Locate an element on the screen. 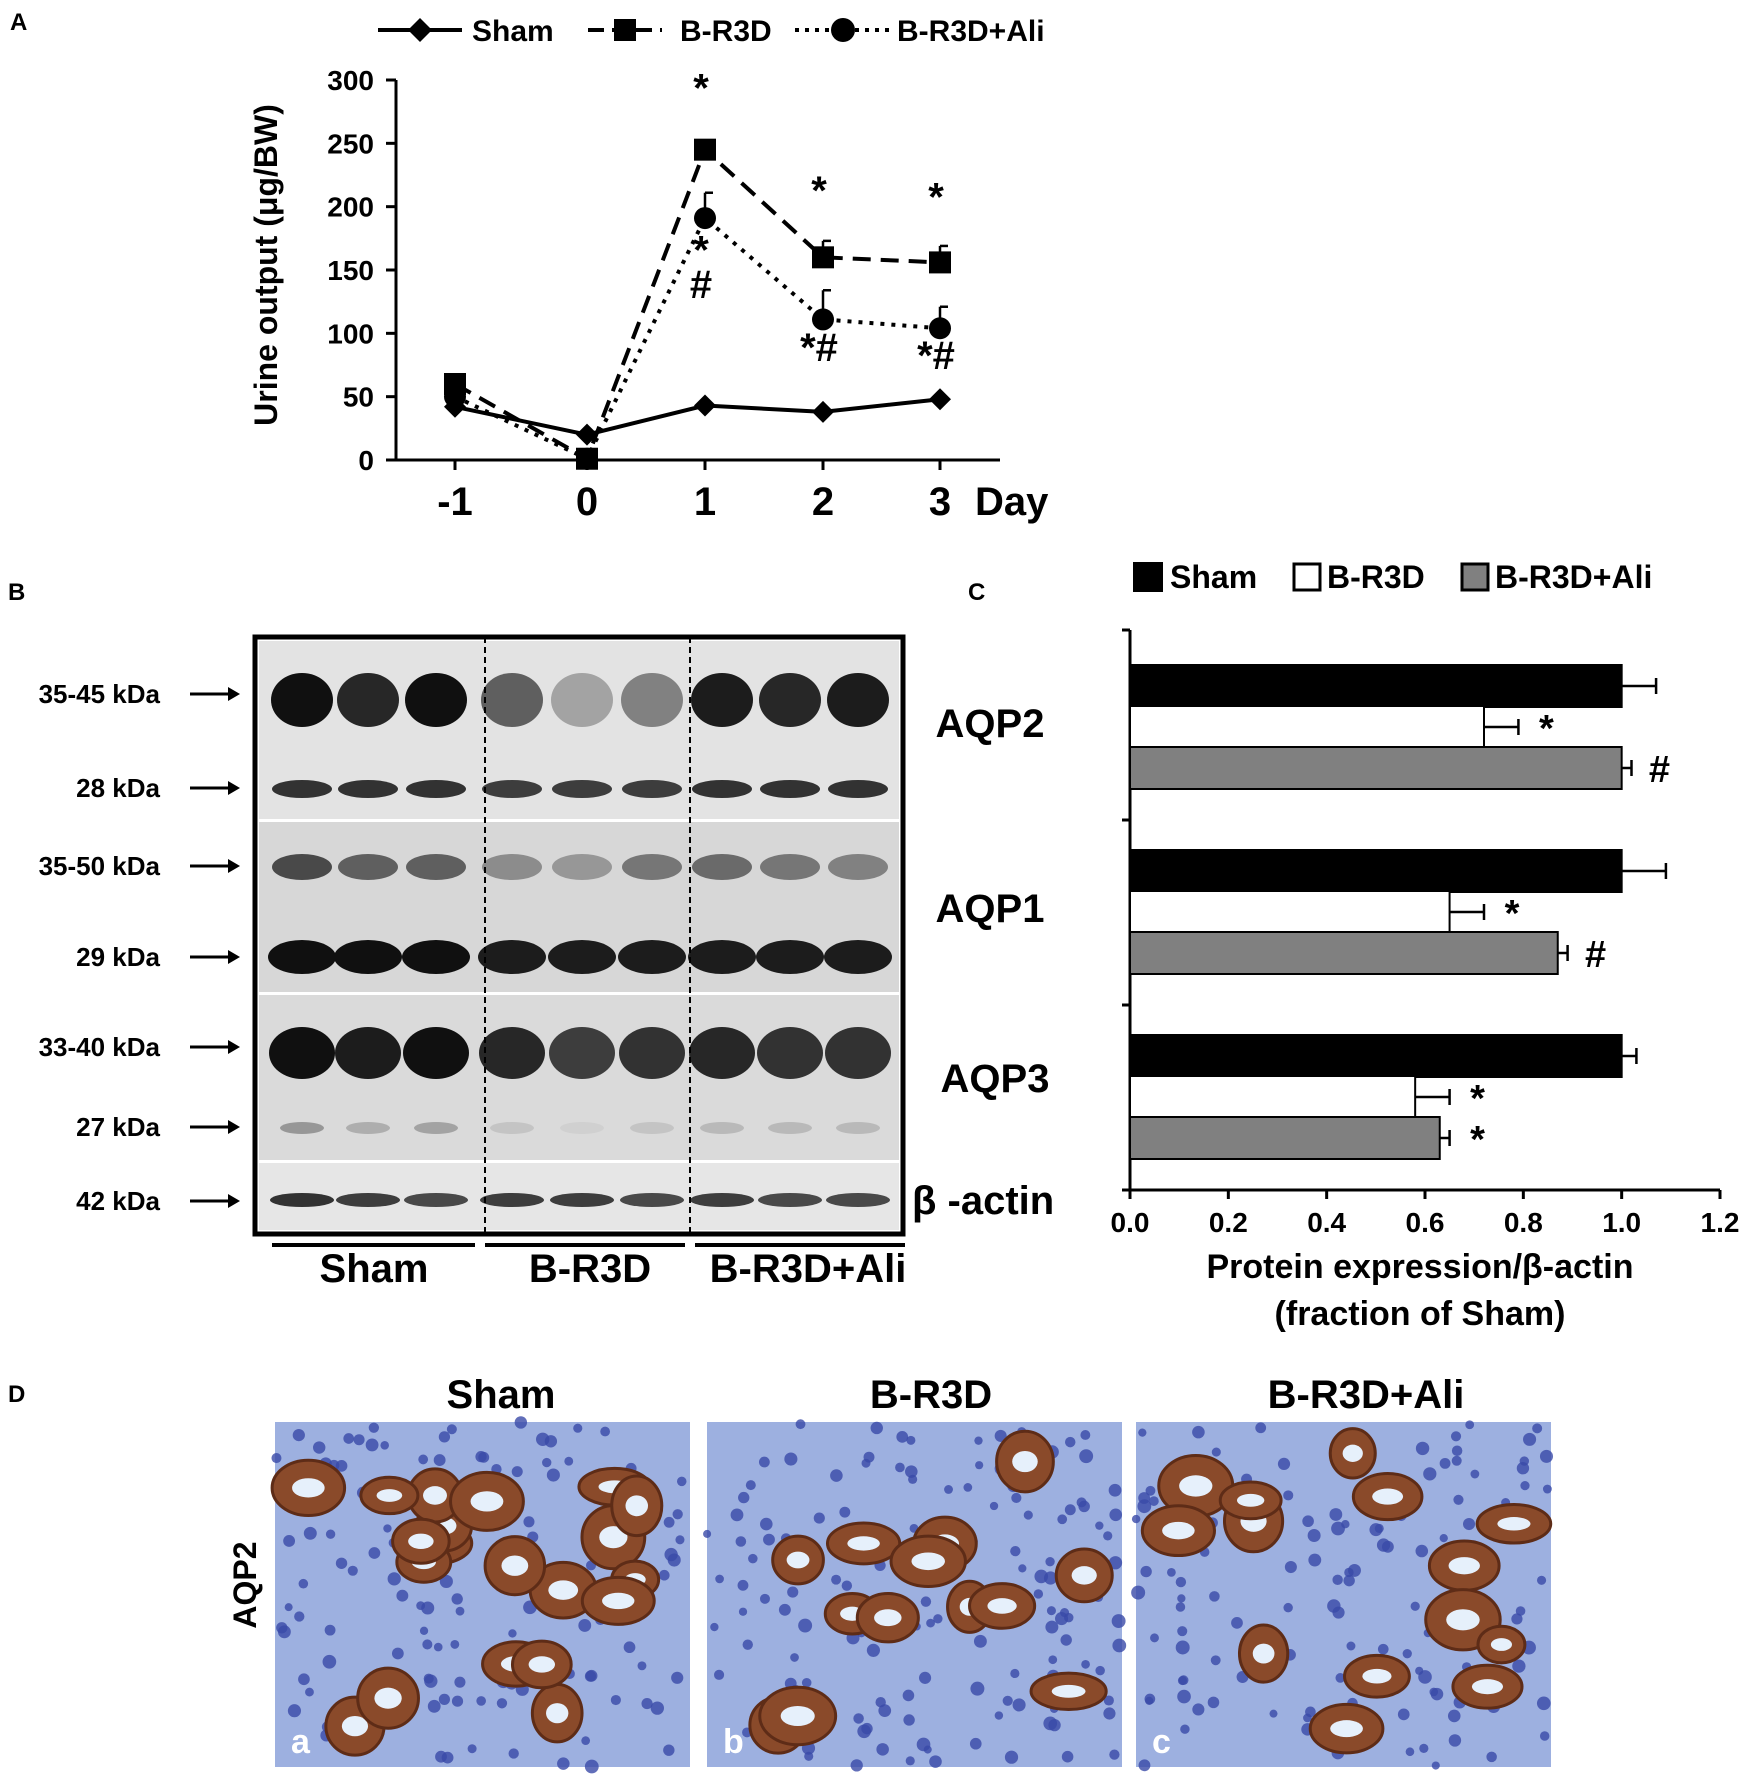  significance-mark: # is located at coordinates (701, 285).